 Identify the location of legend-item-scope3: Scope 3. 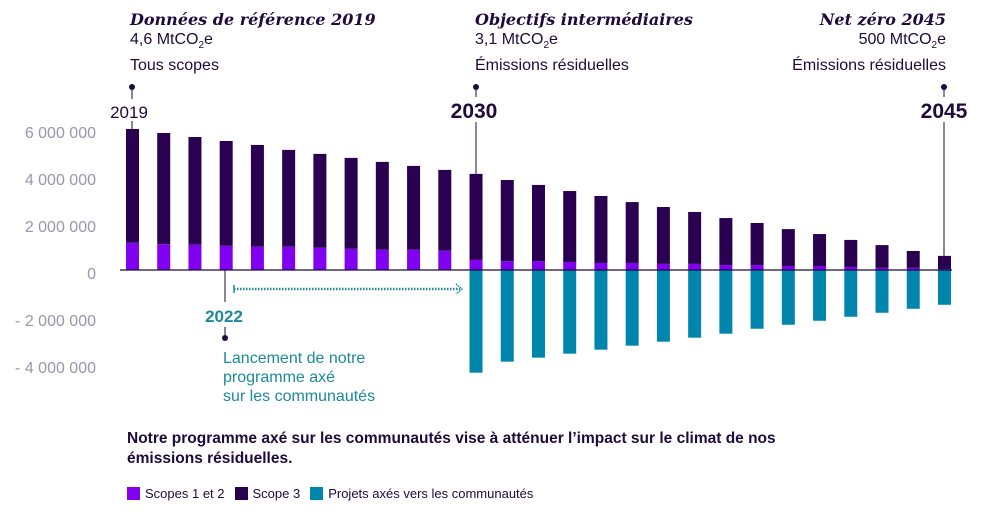
(267, 493).